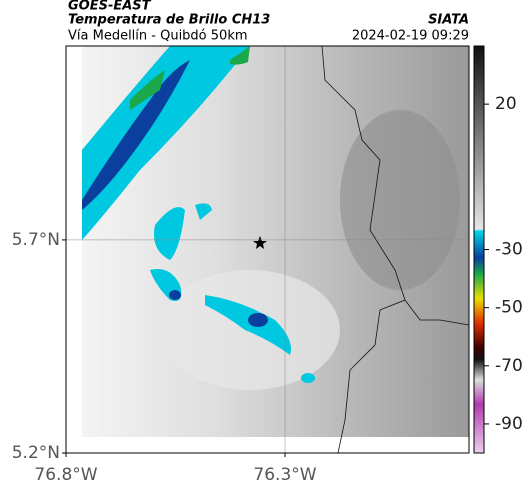  Describe the element at coordinates (448, 20) in the screenshot. I see `org: SIATA` at that location.